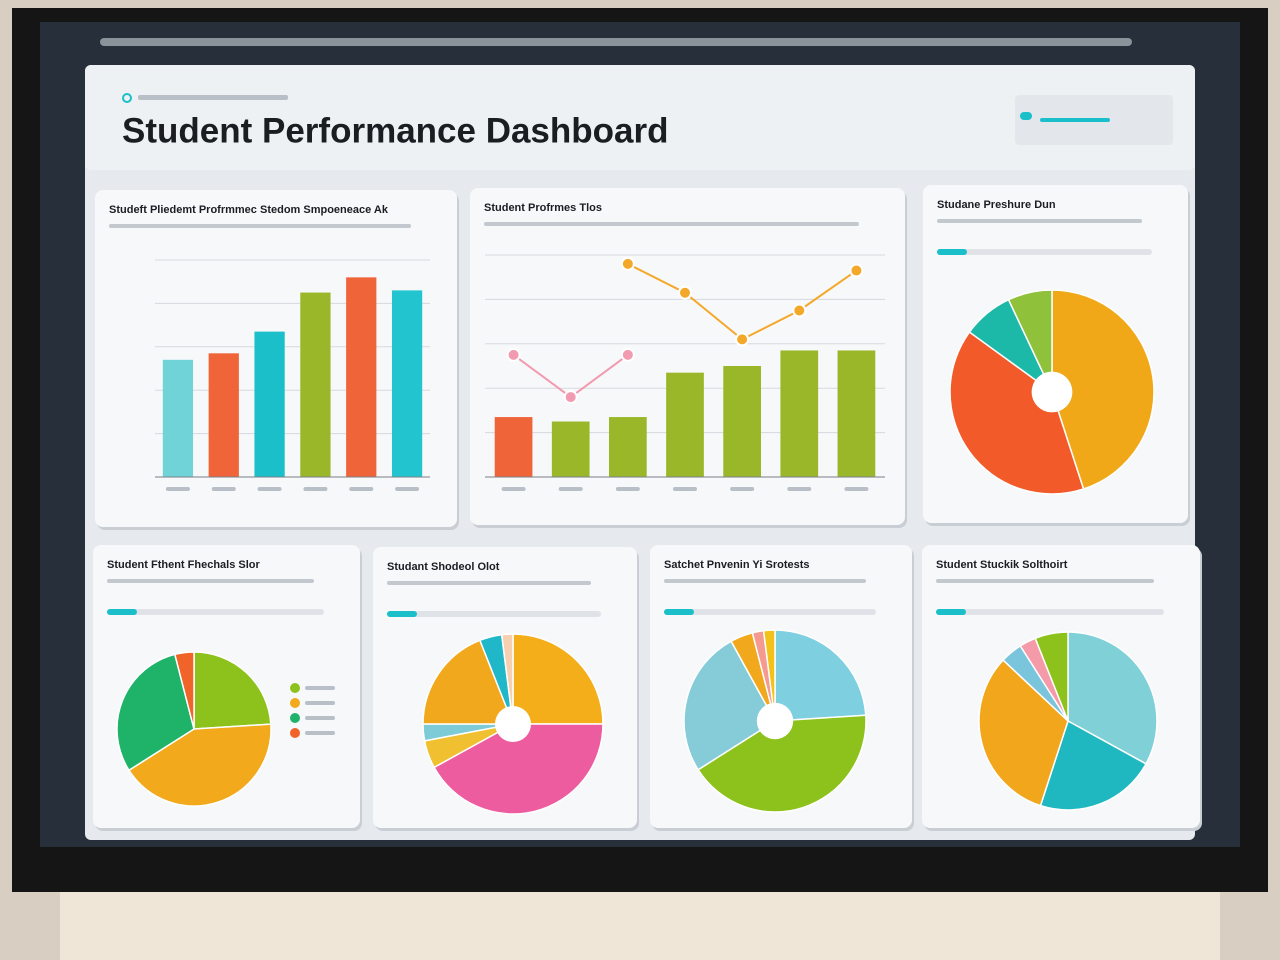  What do you see at coordinates (1075, 120) in the screenshot?
I see `widget-bar` at bounding box center [1075, 120].